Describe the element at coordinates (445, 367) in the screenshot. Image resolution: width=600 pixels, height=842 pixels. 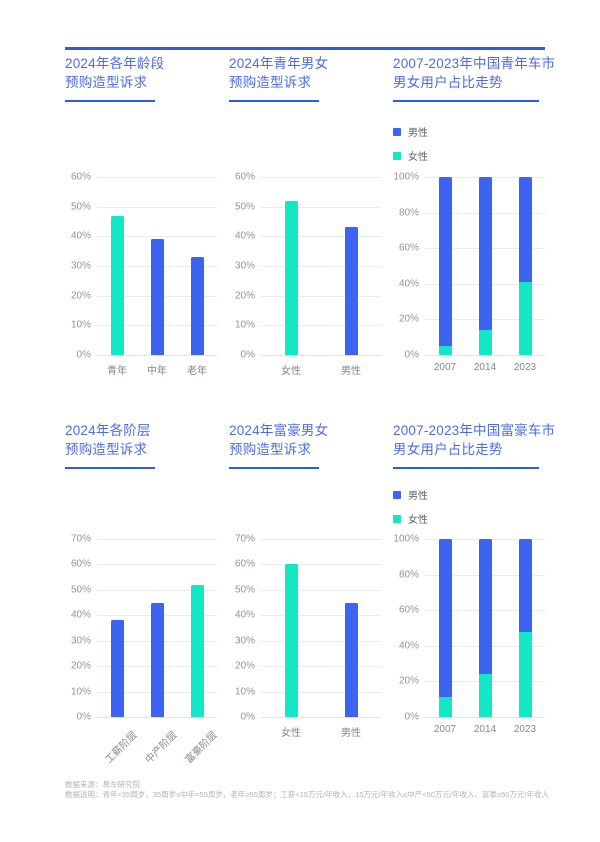
I see `x-axis-label: 2007` at that location.